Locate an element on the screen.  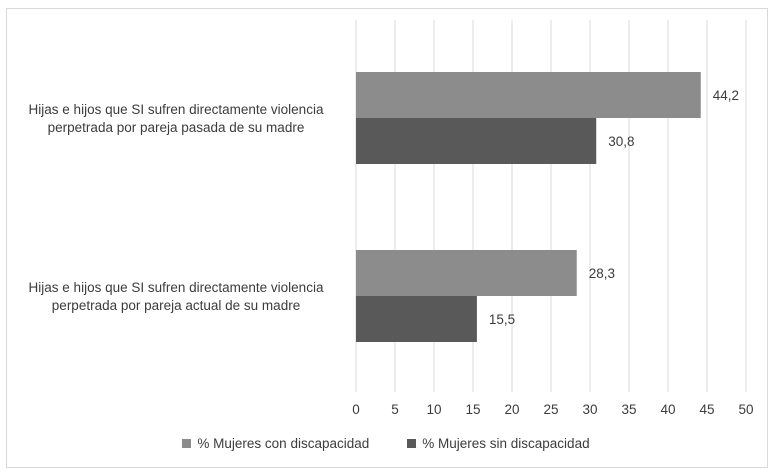
legend-label-con-discapacidad: % Mujeres con discapacidad is located at coordinates (283, 443).